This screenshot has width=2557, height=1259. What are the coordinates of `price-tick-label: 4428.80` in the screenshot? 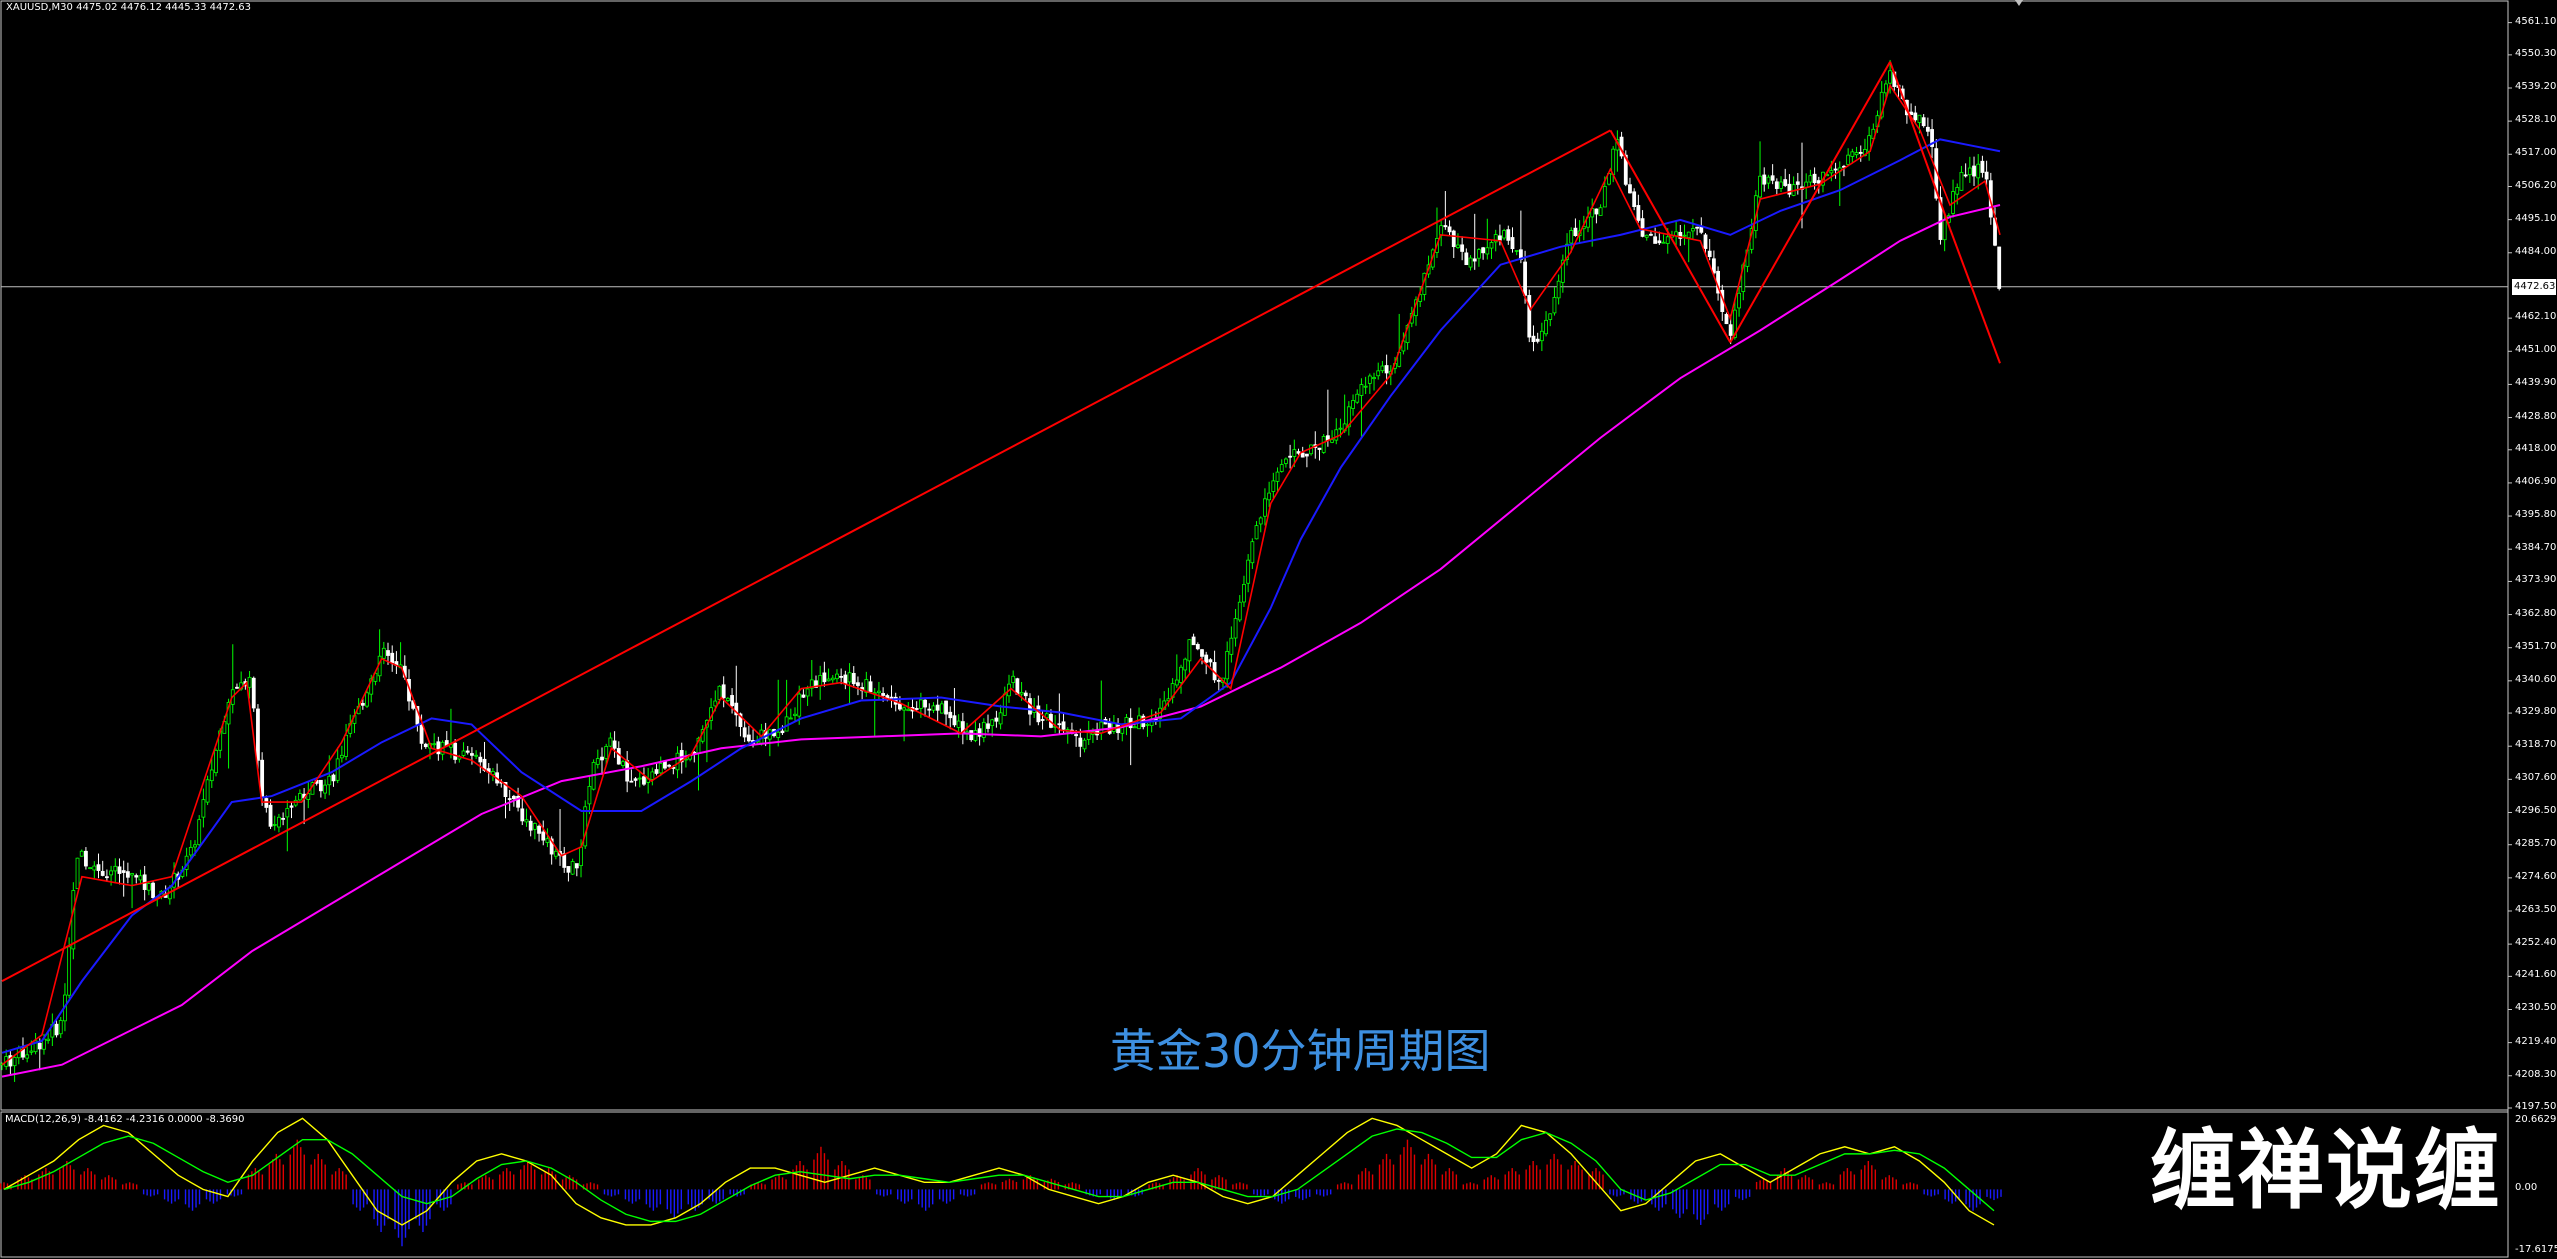 It's located at (2536, 416).